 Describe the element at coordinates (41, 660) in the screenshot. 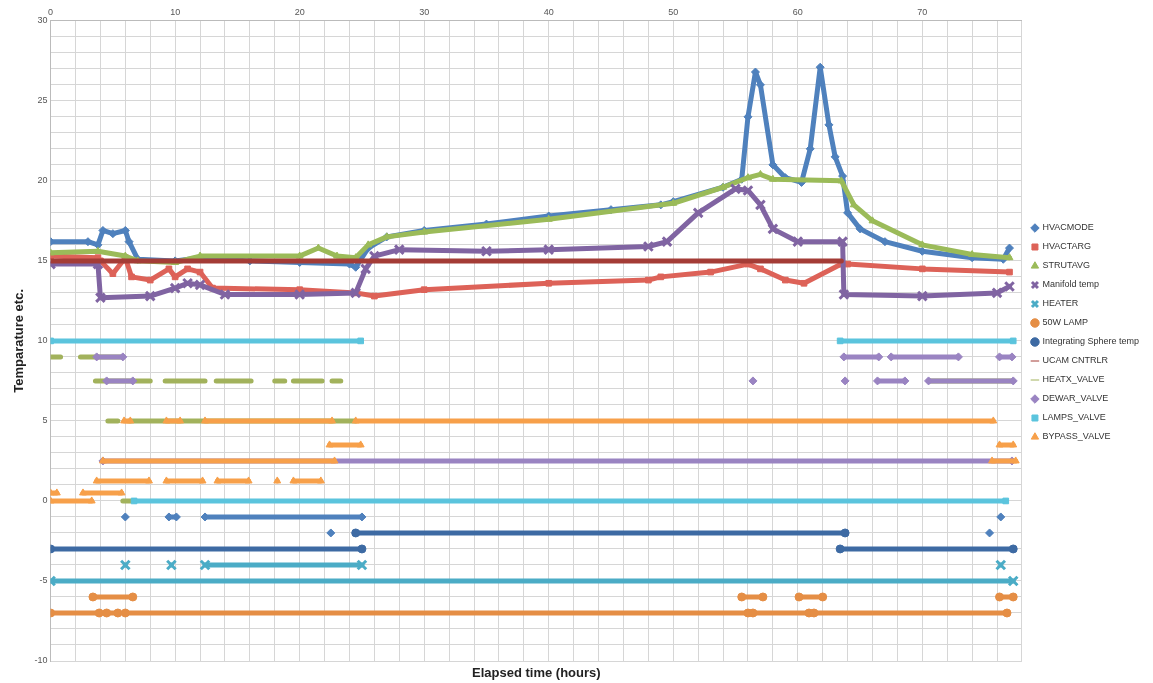

I see `y-tick-label: -10` at that location.